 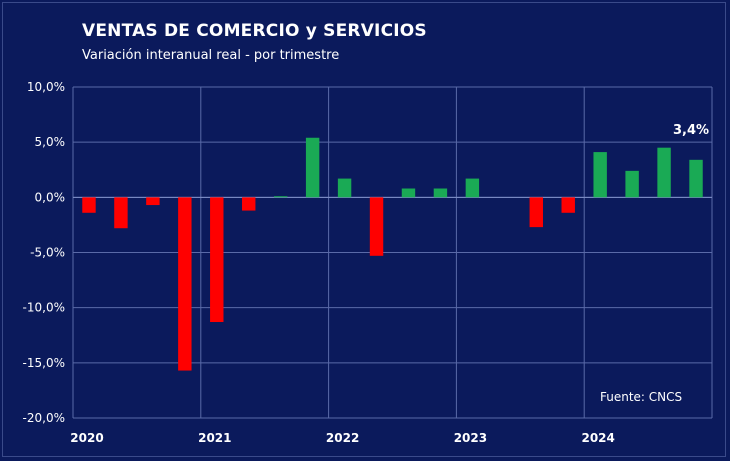 I want to click on bar-2021-Q3, so click(x=280, y=197).